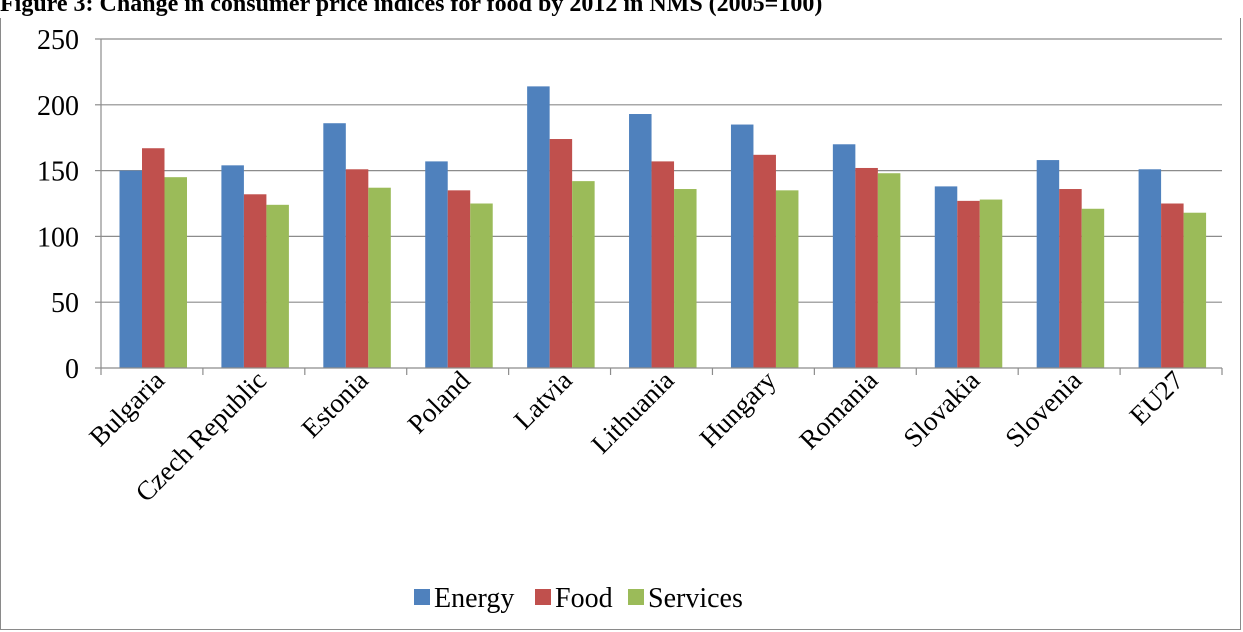  What do you see at coordinates (58, 106) in the screenshot?
I see `y-tick-label: 200` at bounding box center [58, 106].